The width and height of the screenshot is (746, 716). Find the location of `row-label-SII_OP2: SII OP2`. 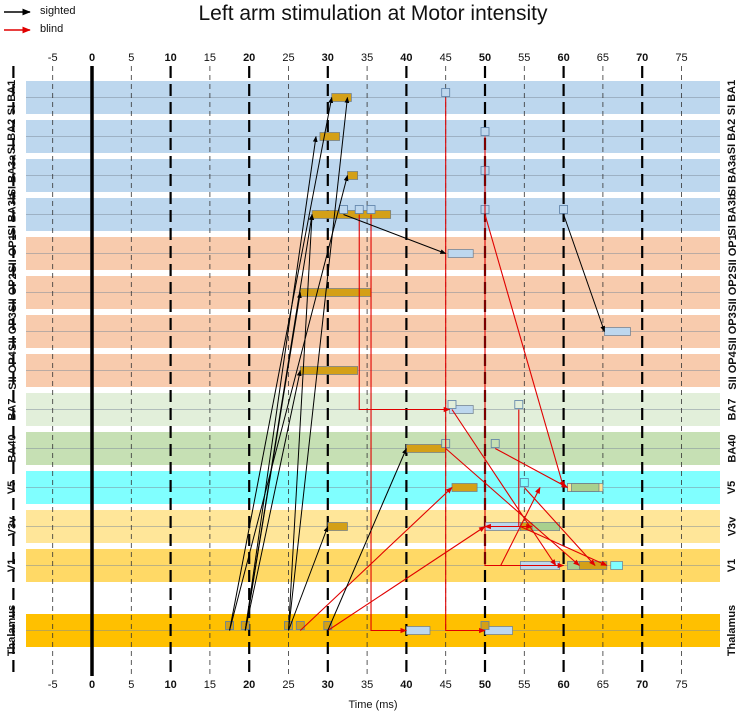

row-label-SII_OP2: SII OP2 is located at coordinates (733, 292).